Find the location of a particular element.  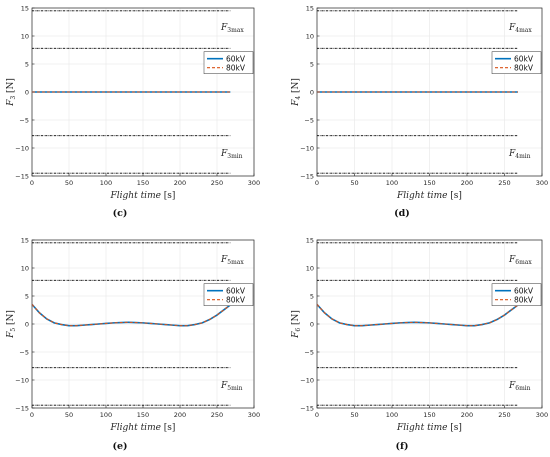

y-axis-label: F4 [N] is located at coordinates (296, 92).